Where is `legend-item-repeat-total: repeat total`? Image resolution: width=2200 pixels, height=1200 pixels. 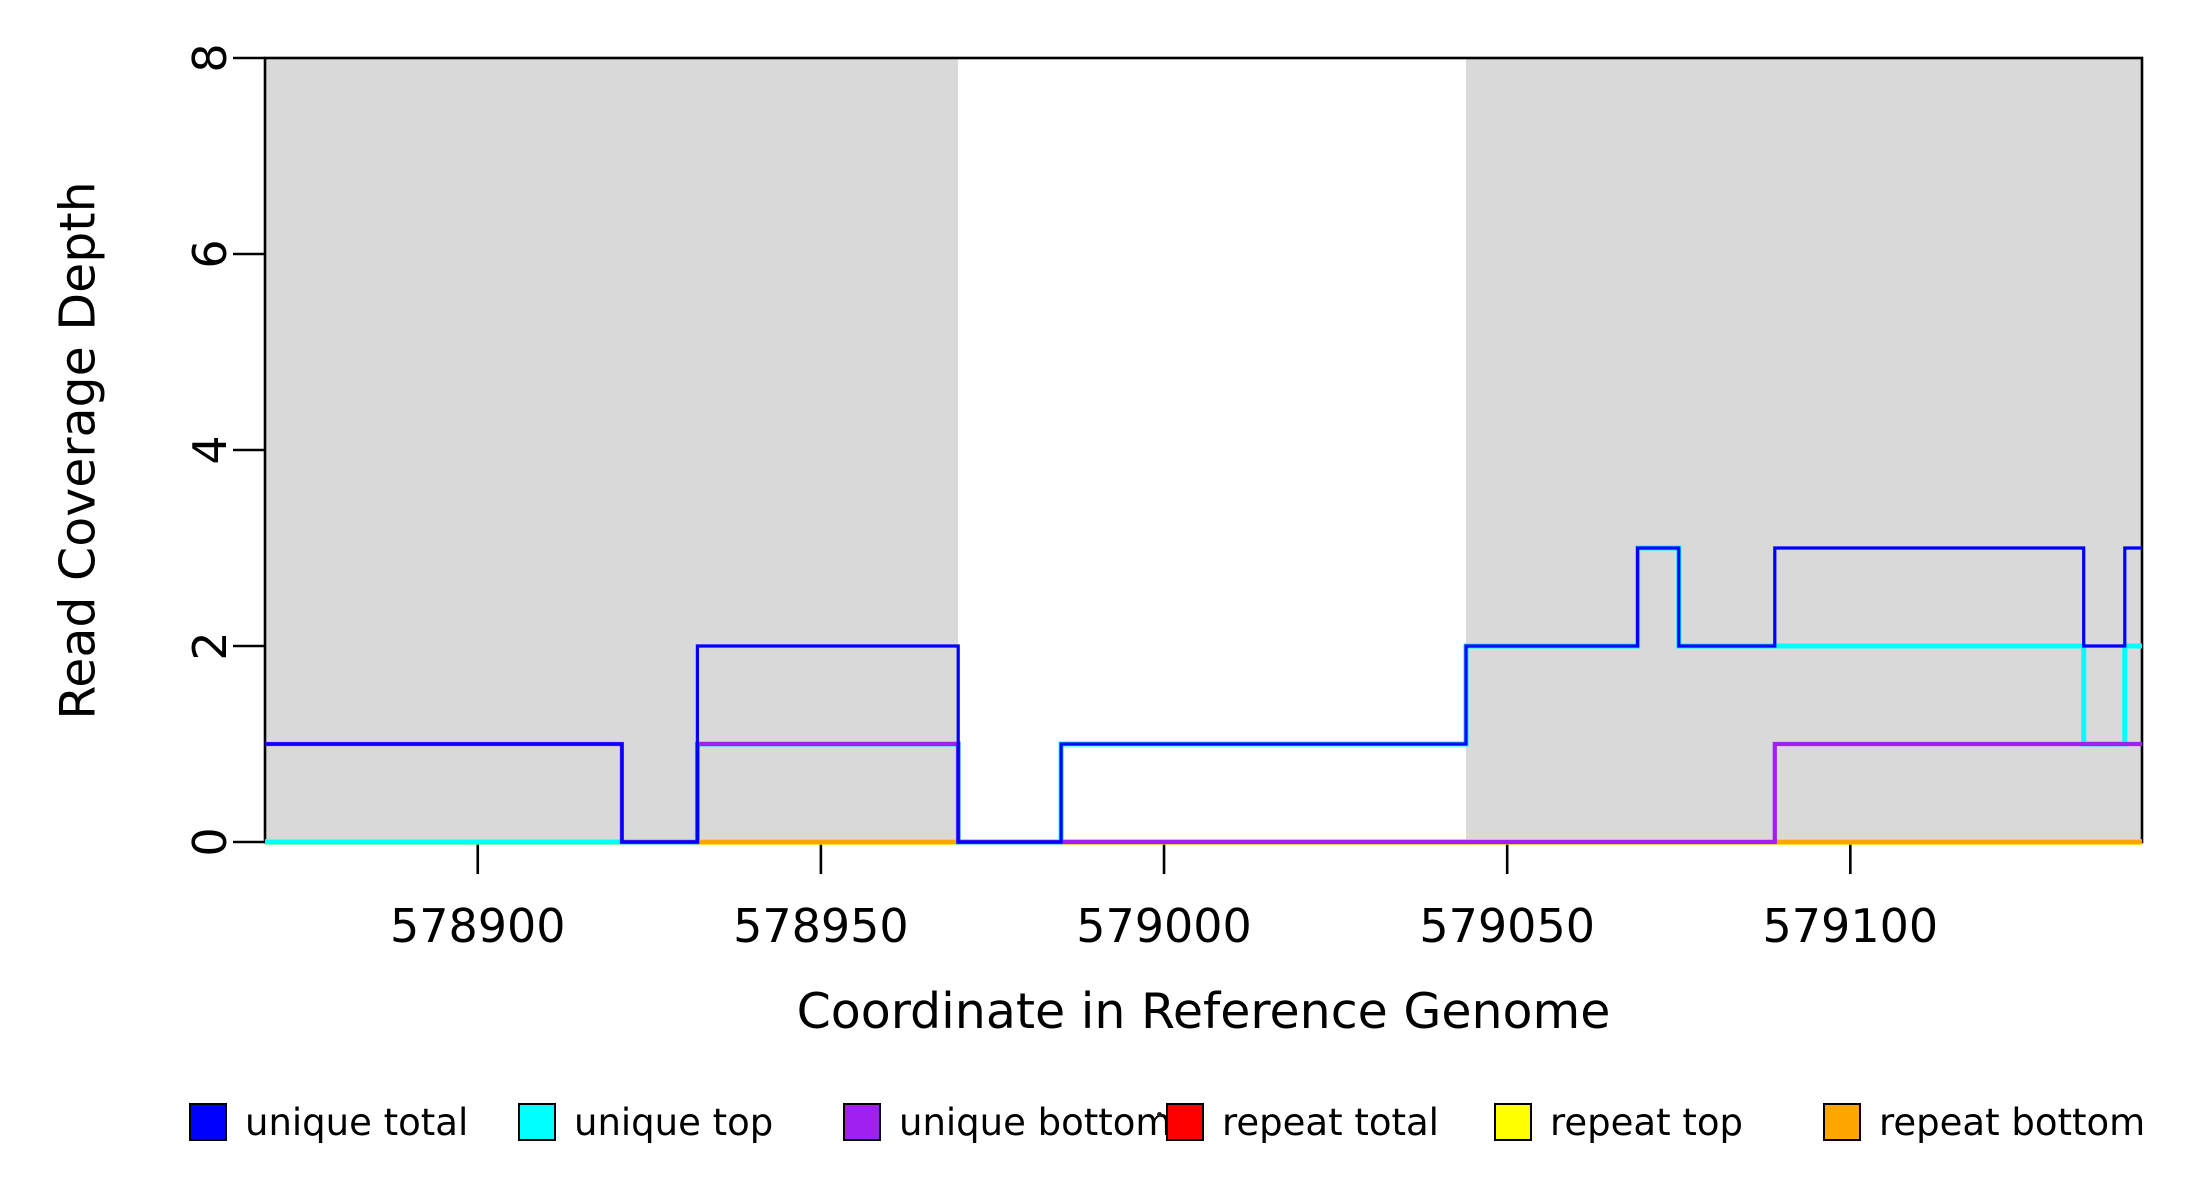
legend-item-repeat-total: repeat total is located at coordinates (1302, 1122).